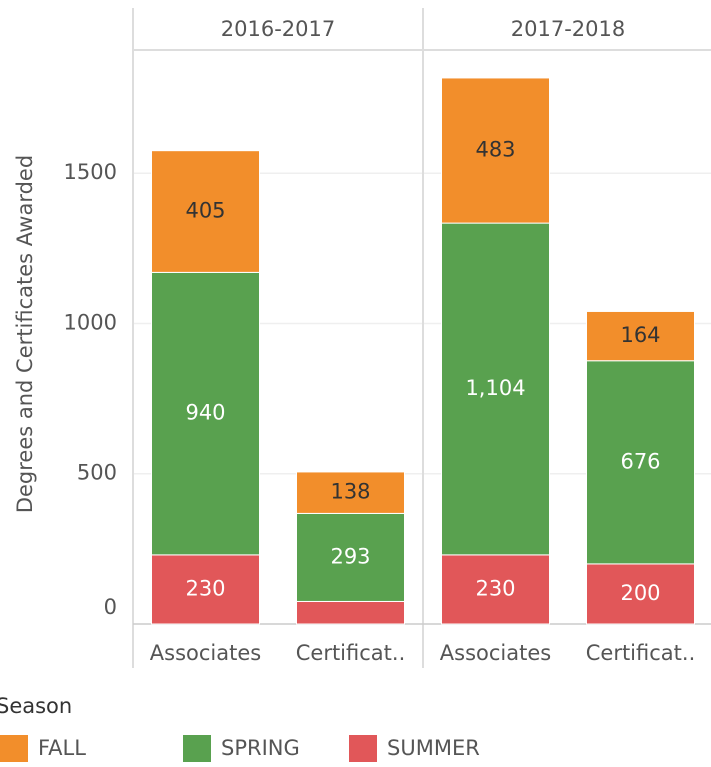 This screenshot has height=767, width=711. What do you see at coordinates (278, 29) in the screenshot?
I see `panel-title: 2016-2017` at bounding box center [278, 29].